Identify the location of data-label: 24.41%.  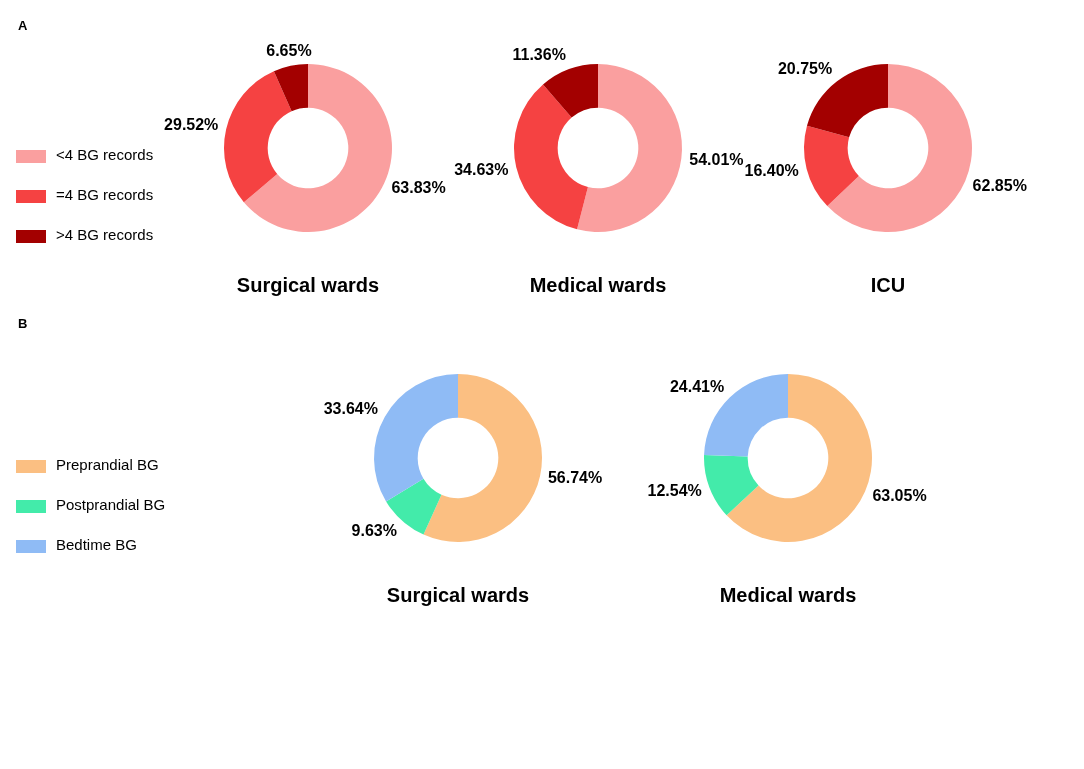
(697, 386).